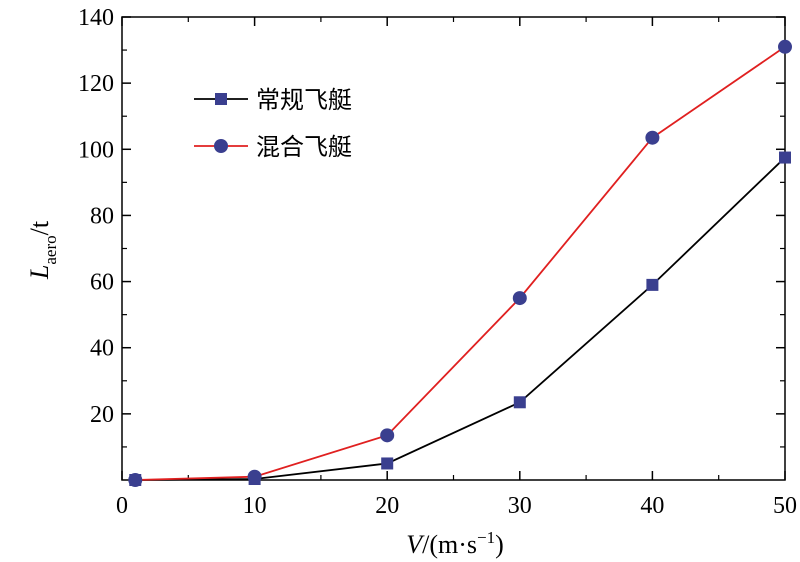 Image resolution: width=800 pixels, height=562 pixels. I want to click on x-axis-title: V/(m·s−1), so click(455, 543).